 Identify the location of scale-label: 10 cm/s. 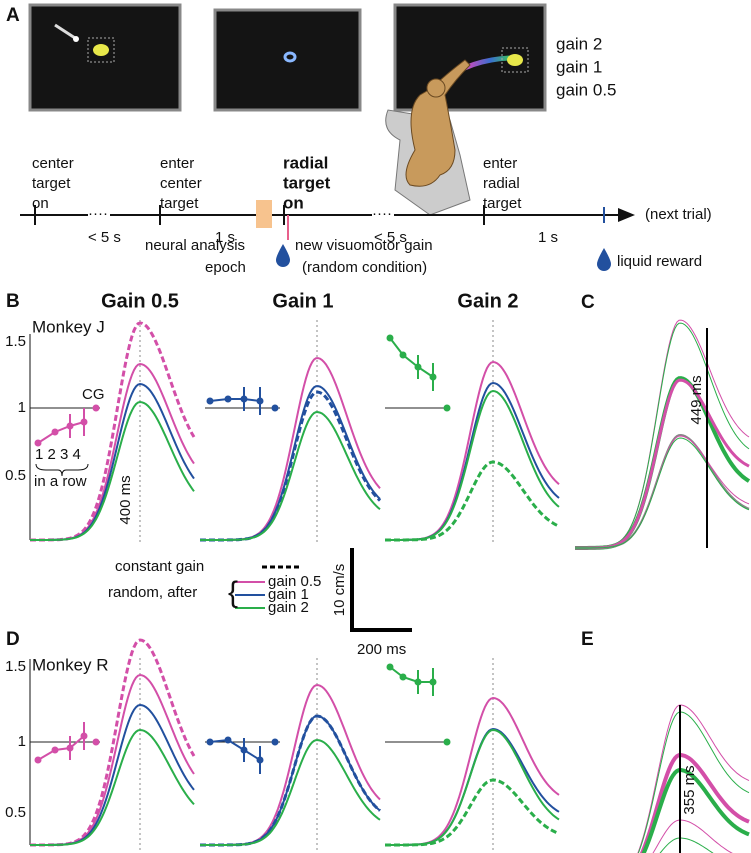
(339, 590).